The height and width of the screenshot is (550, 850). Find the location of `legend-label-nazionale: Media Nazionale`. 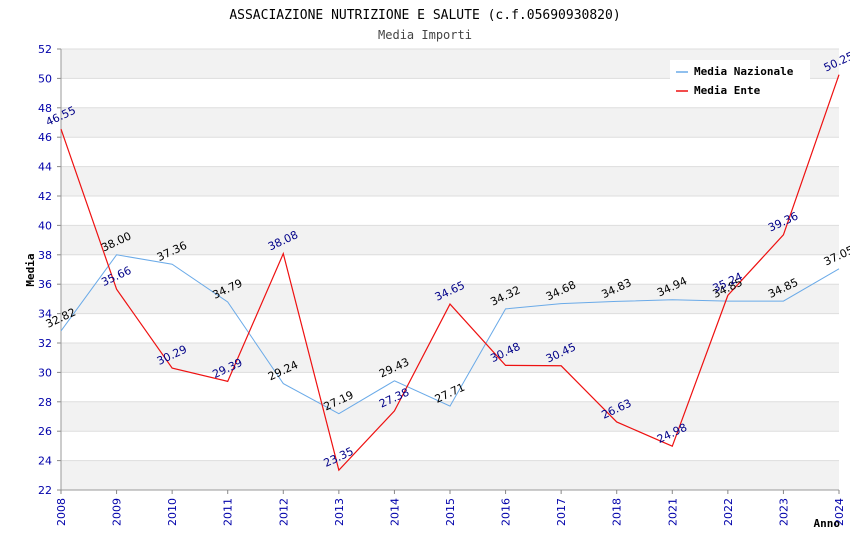

legend-label-nazionale: Media Nazionale is located at coordinates (744, 71).